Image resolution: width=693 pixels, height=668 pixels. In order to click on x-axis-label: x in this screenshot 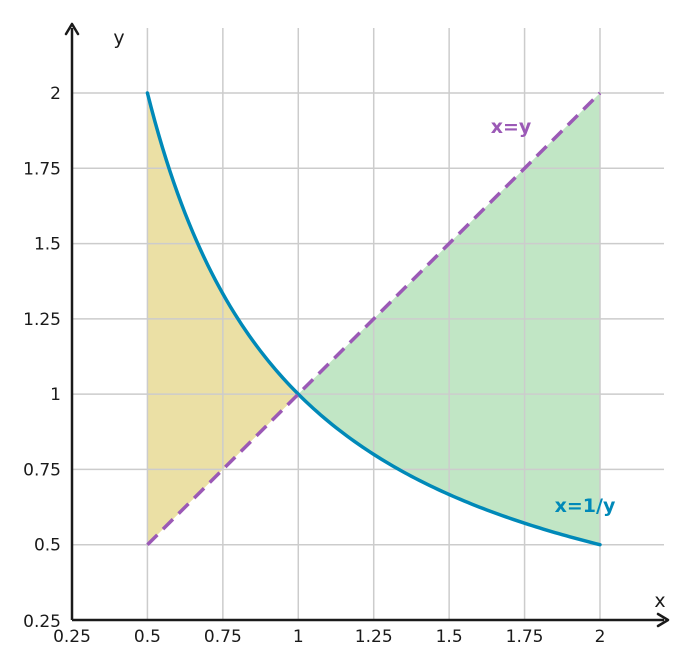, I will do `click(659, 601)`.